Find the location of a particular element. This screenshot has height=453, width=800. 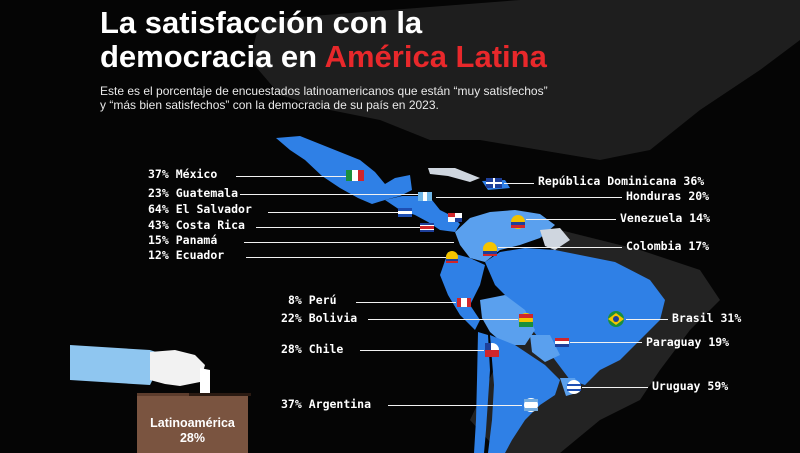

leader-line-venezuela is located at coordinates (571, 219).